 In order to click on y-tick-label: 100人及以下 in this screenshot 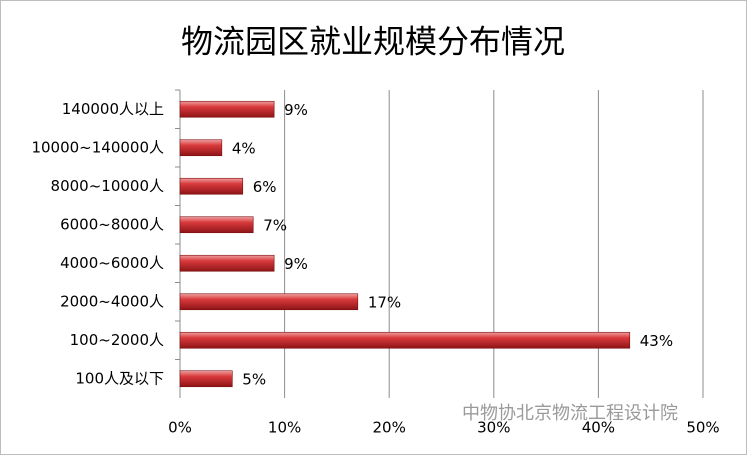, I will do `click(119, 378)`.